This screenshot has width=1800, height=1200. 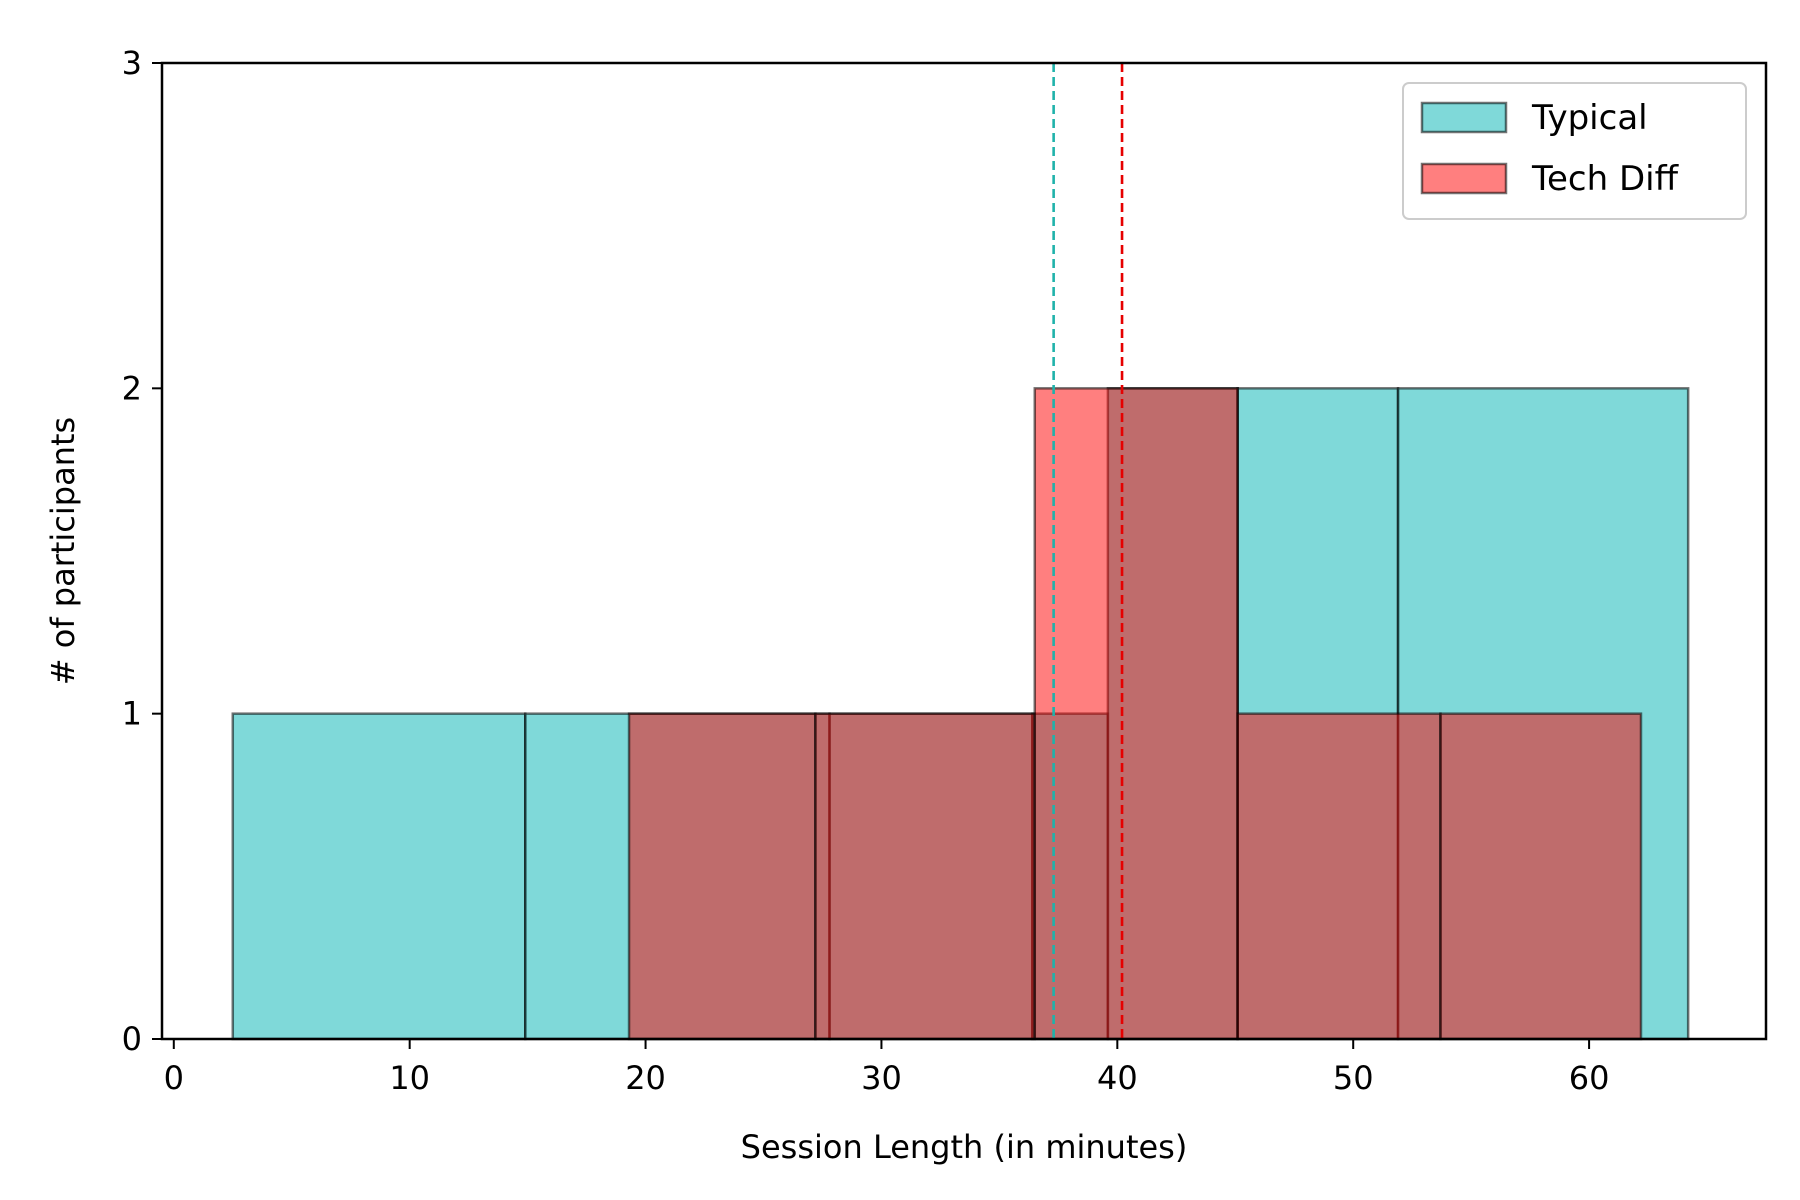 What do you see at coordinates (881, 1078) in the screenshot?
I see `x-tick-label: 30` at bounding box center [881, 1078].